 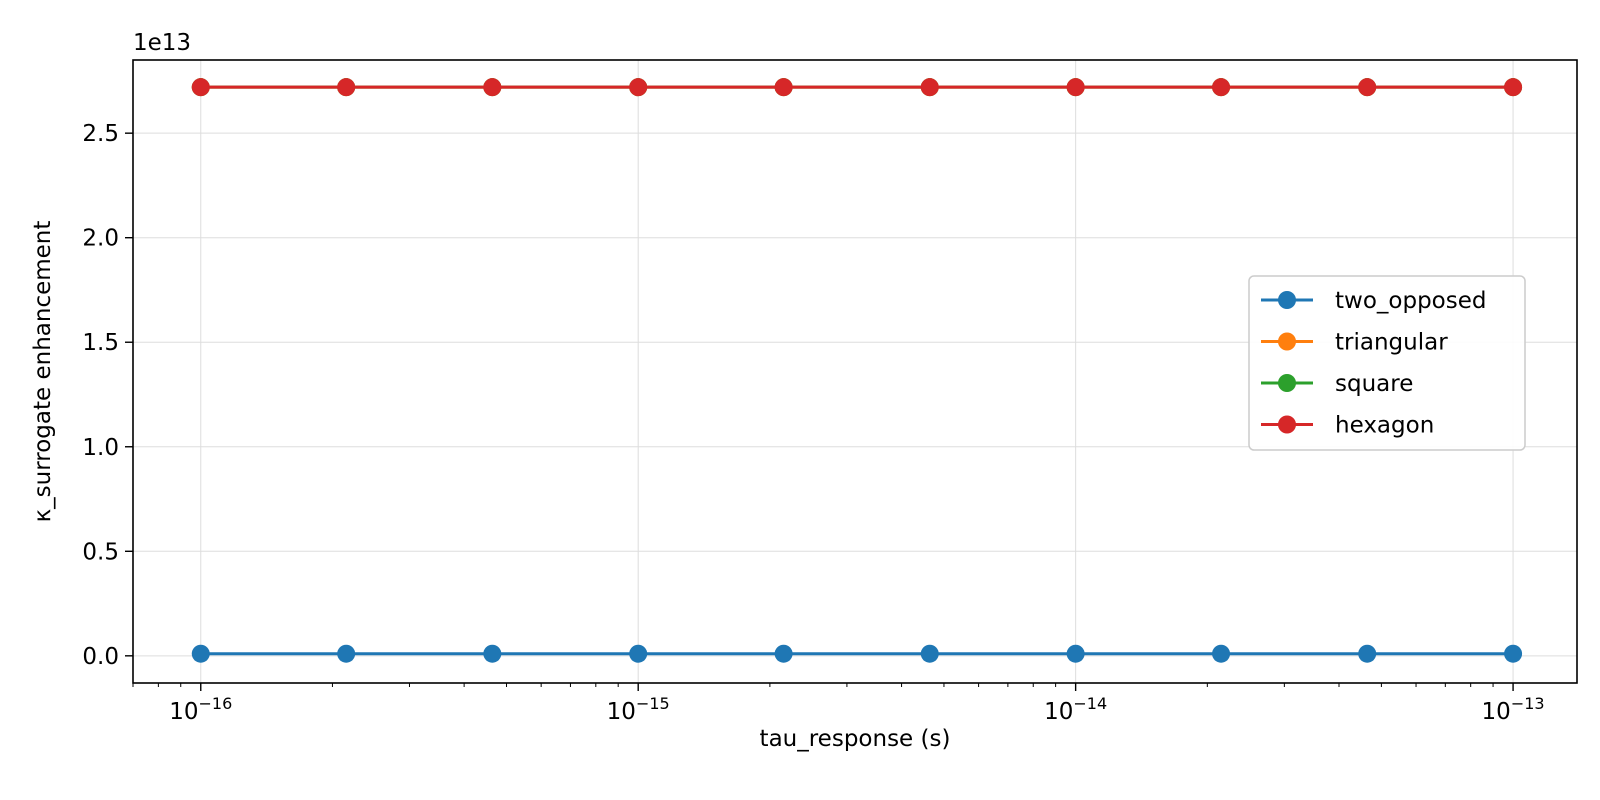 What do you see at coordinates (100, 343) in the screenshot?
I see `y-tick-label: 1.5` at bounding box center [100, 343].